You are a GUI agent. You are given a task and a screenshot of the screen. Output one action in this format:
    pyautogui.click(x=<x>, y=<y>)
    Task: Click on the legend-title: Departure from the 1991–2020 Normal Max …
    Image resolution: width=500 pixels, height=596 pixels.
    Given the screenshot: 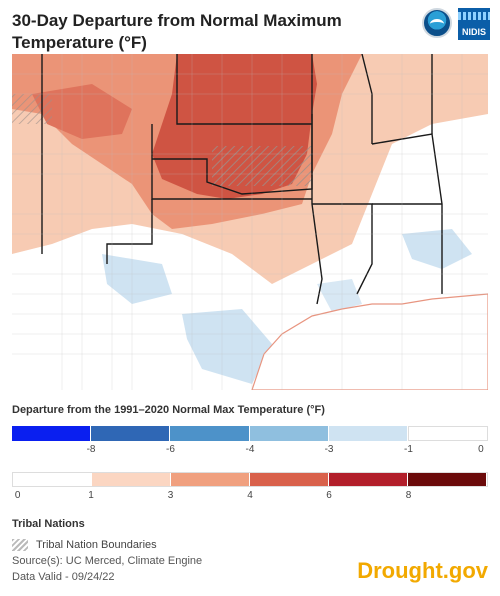 What is the action you would take?
    pyautogui.click(x=168, y=410)
    